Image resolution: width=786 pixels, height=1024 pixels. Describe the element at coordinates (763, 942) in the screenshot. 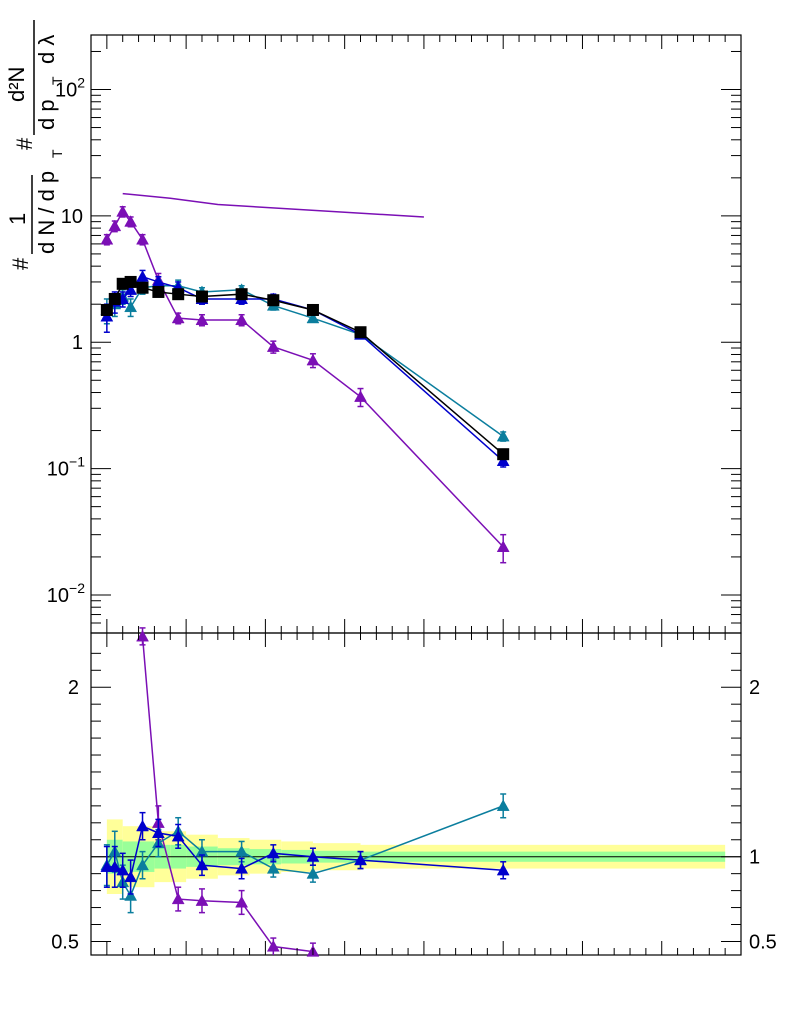

I see `y-tick-label-lower-right: 0.5` at that location.